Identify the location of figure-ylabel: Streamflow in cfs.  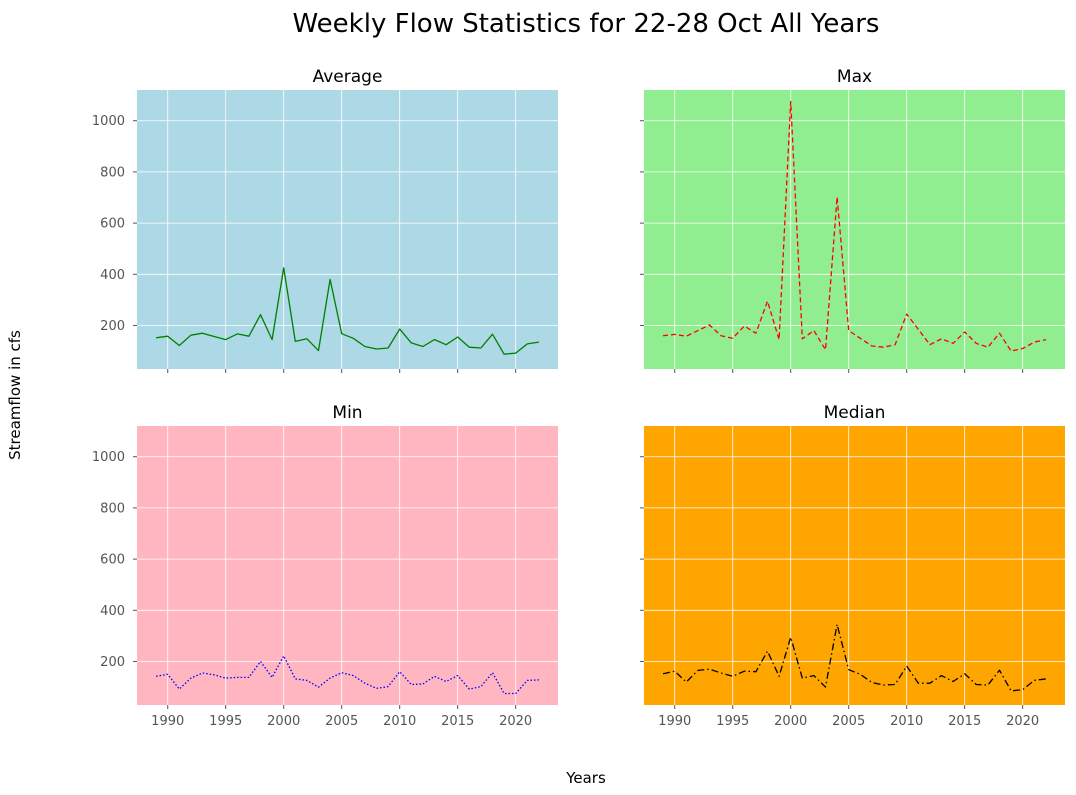
(15, 395).